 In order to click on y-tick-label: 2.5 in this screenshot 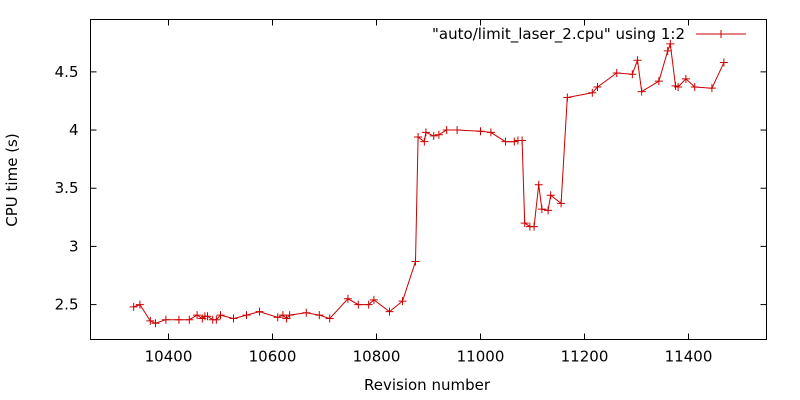, I will do `click(67, 305)`.